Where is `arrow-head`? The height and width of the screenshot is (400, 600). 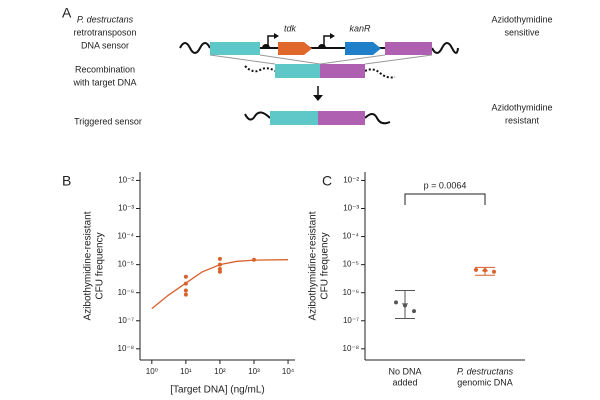
arrow-head is located at coordinates (318, 98).